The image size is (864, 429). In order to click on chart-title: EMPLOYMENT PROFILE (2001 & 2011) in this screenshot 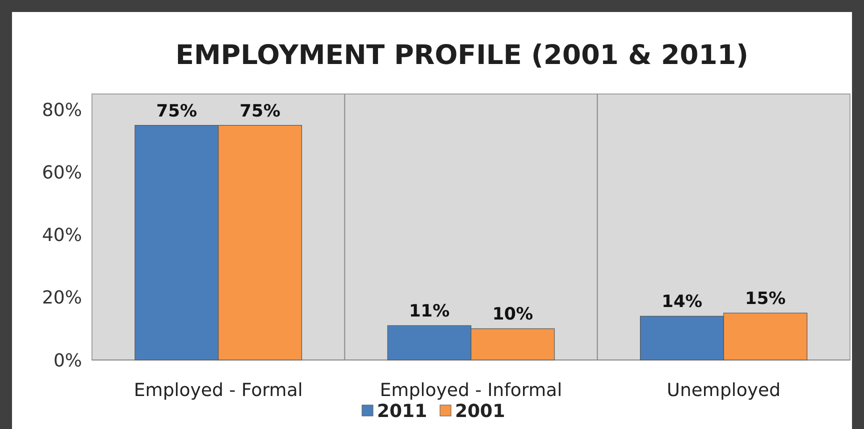, I will do `click(462, 55)`.